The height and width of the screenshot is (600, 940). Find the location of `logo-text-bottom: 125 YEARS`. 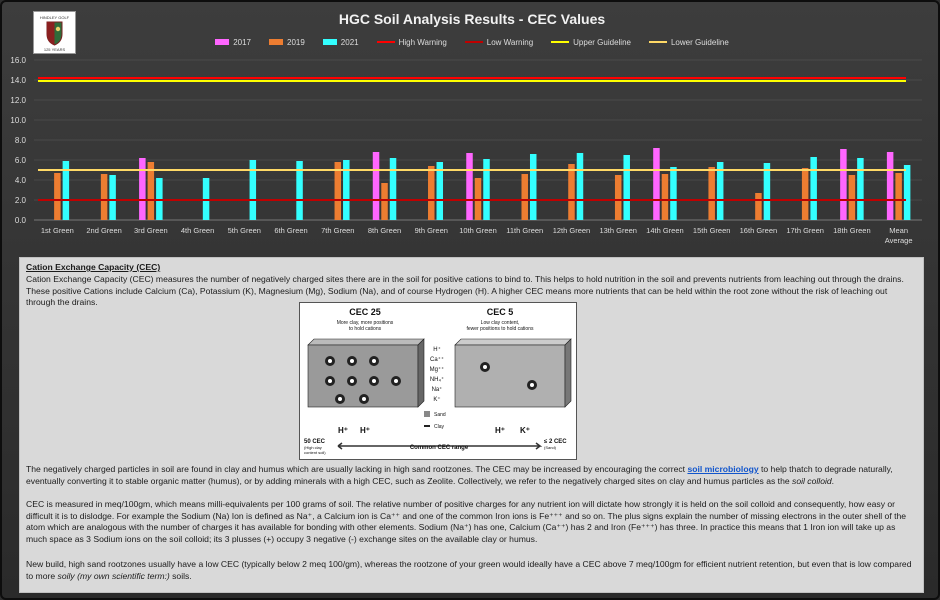

logo-text-bottom: 125 YEARS is located at coordinates (54, 49).